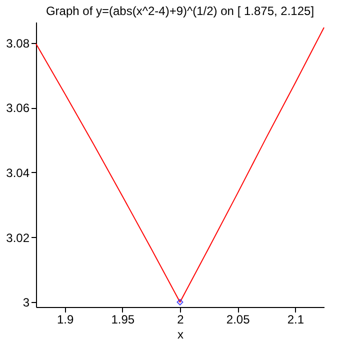 The height and width of the screenshot is (355, 355). Describe the element at coordinates (180, 319) in the screenshot. I see `x-tick-label: 2` at that location.